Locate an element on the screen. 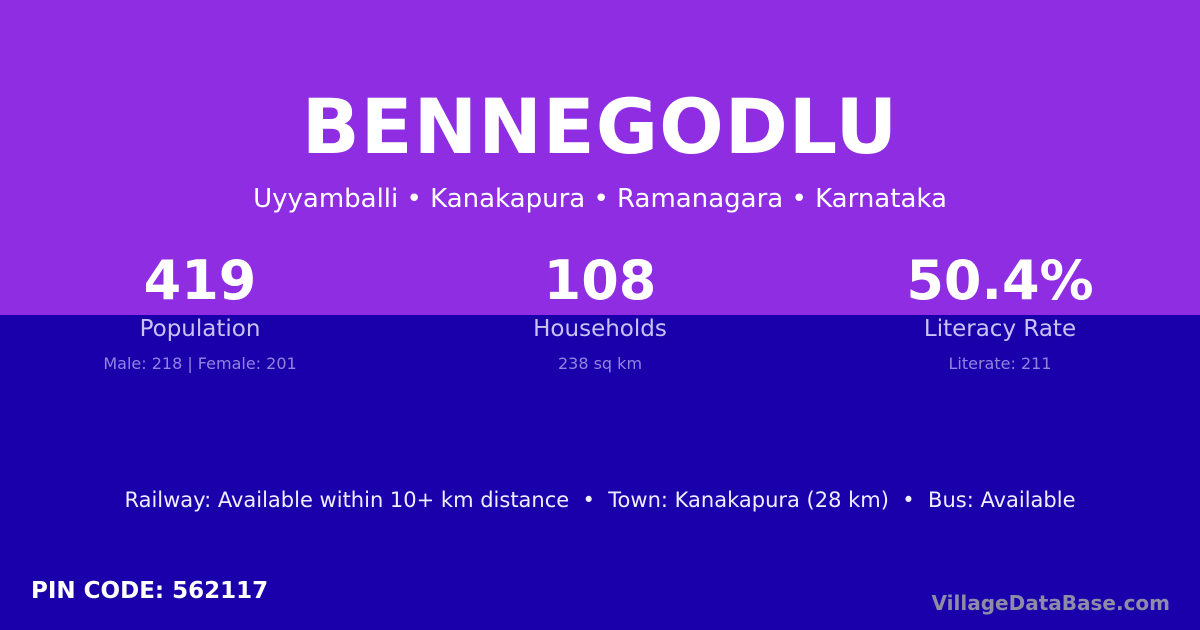  stat-label: Population is located at coordinates (200, 329).